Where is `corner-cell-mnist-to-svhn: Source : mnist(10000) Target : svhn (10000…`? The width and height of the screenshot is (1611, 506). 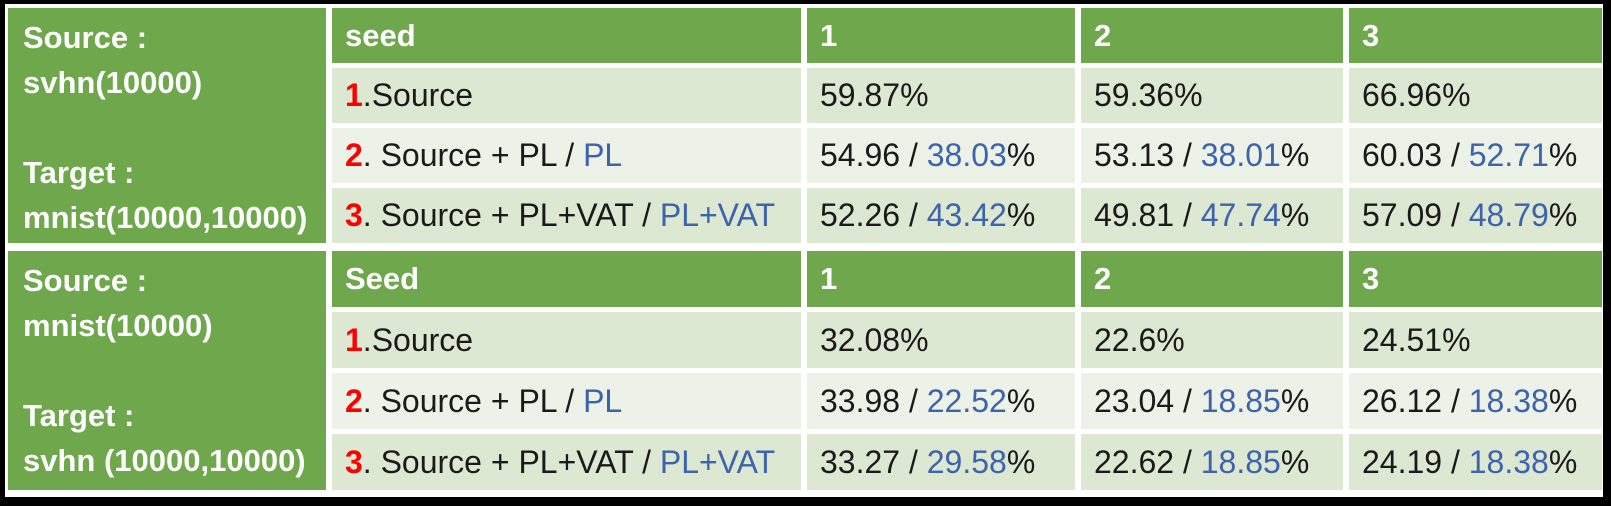 corner-cell-mnist-to-svhn: Source : mnist(10000) Target : svhn (10000… is located at coordinates (167, 370).